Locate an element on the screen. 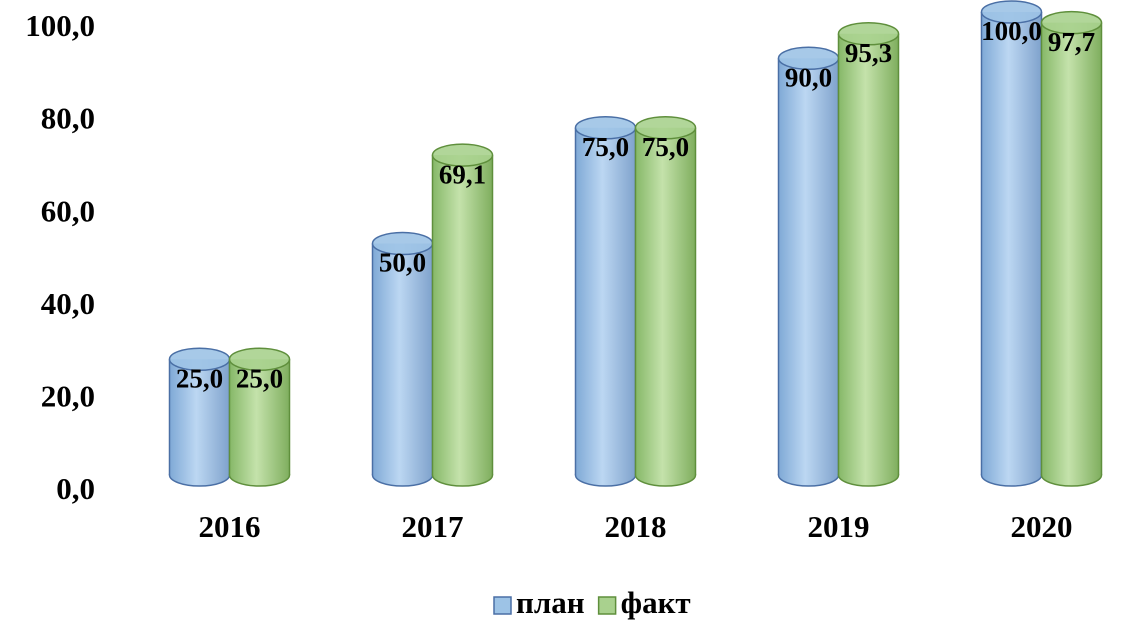 The width and height of the screenshot is (1128, 623). data-label: 95,3 is located at coordinates (868, 53).